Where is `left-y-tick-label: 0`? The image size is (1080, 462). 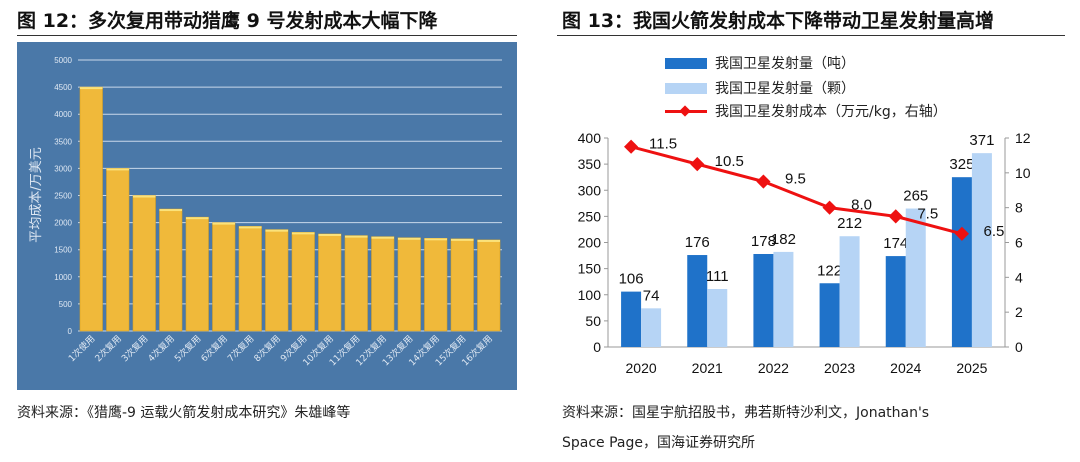 left-y-tick-label: 0 is located at coordinates (70, 331).